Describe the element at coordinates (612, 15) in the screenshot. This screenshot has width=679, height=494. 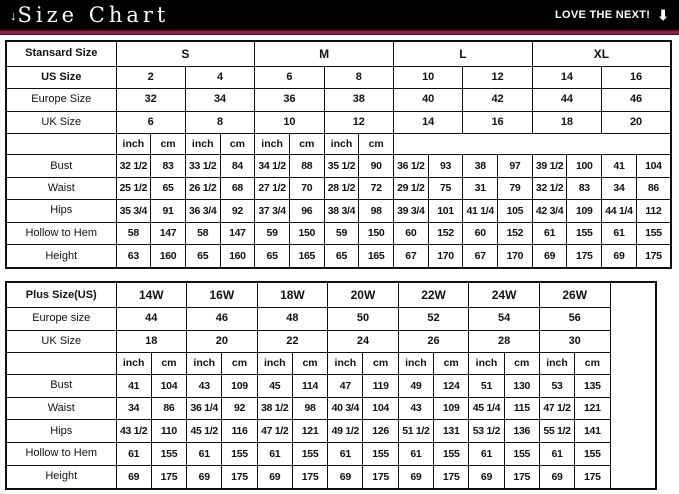
I see `brand-tagline-group: LOVE THE NEXT! ⬇` at that location.